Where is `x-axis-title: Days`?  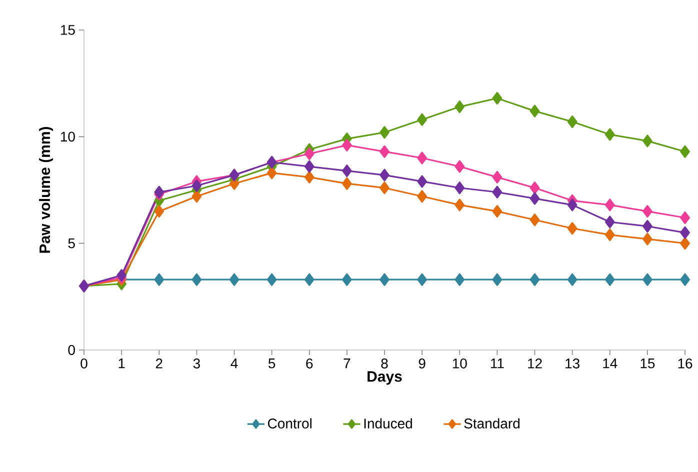 x-axis-title: Days is located at coordinates (385, 378).